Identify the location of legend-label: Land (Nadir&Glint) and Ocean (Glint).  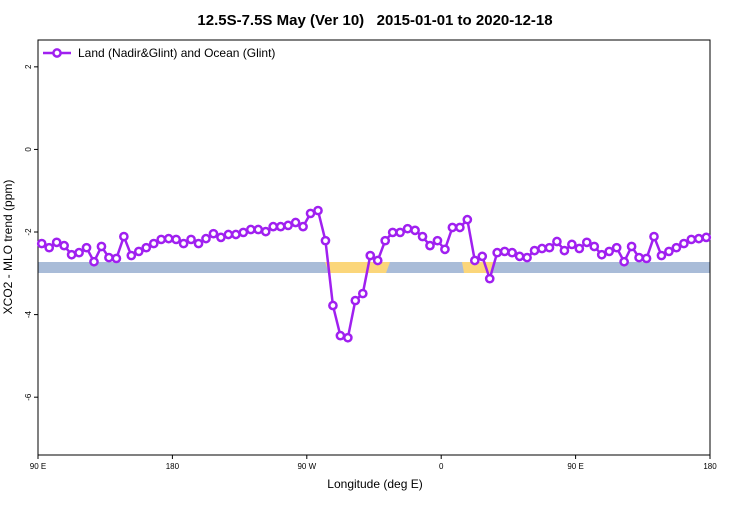
(176, 53).